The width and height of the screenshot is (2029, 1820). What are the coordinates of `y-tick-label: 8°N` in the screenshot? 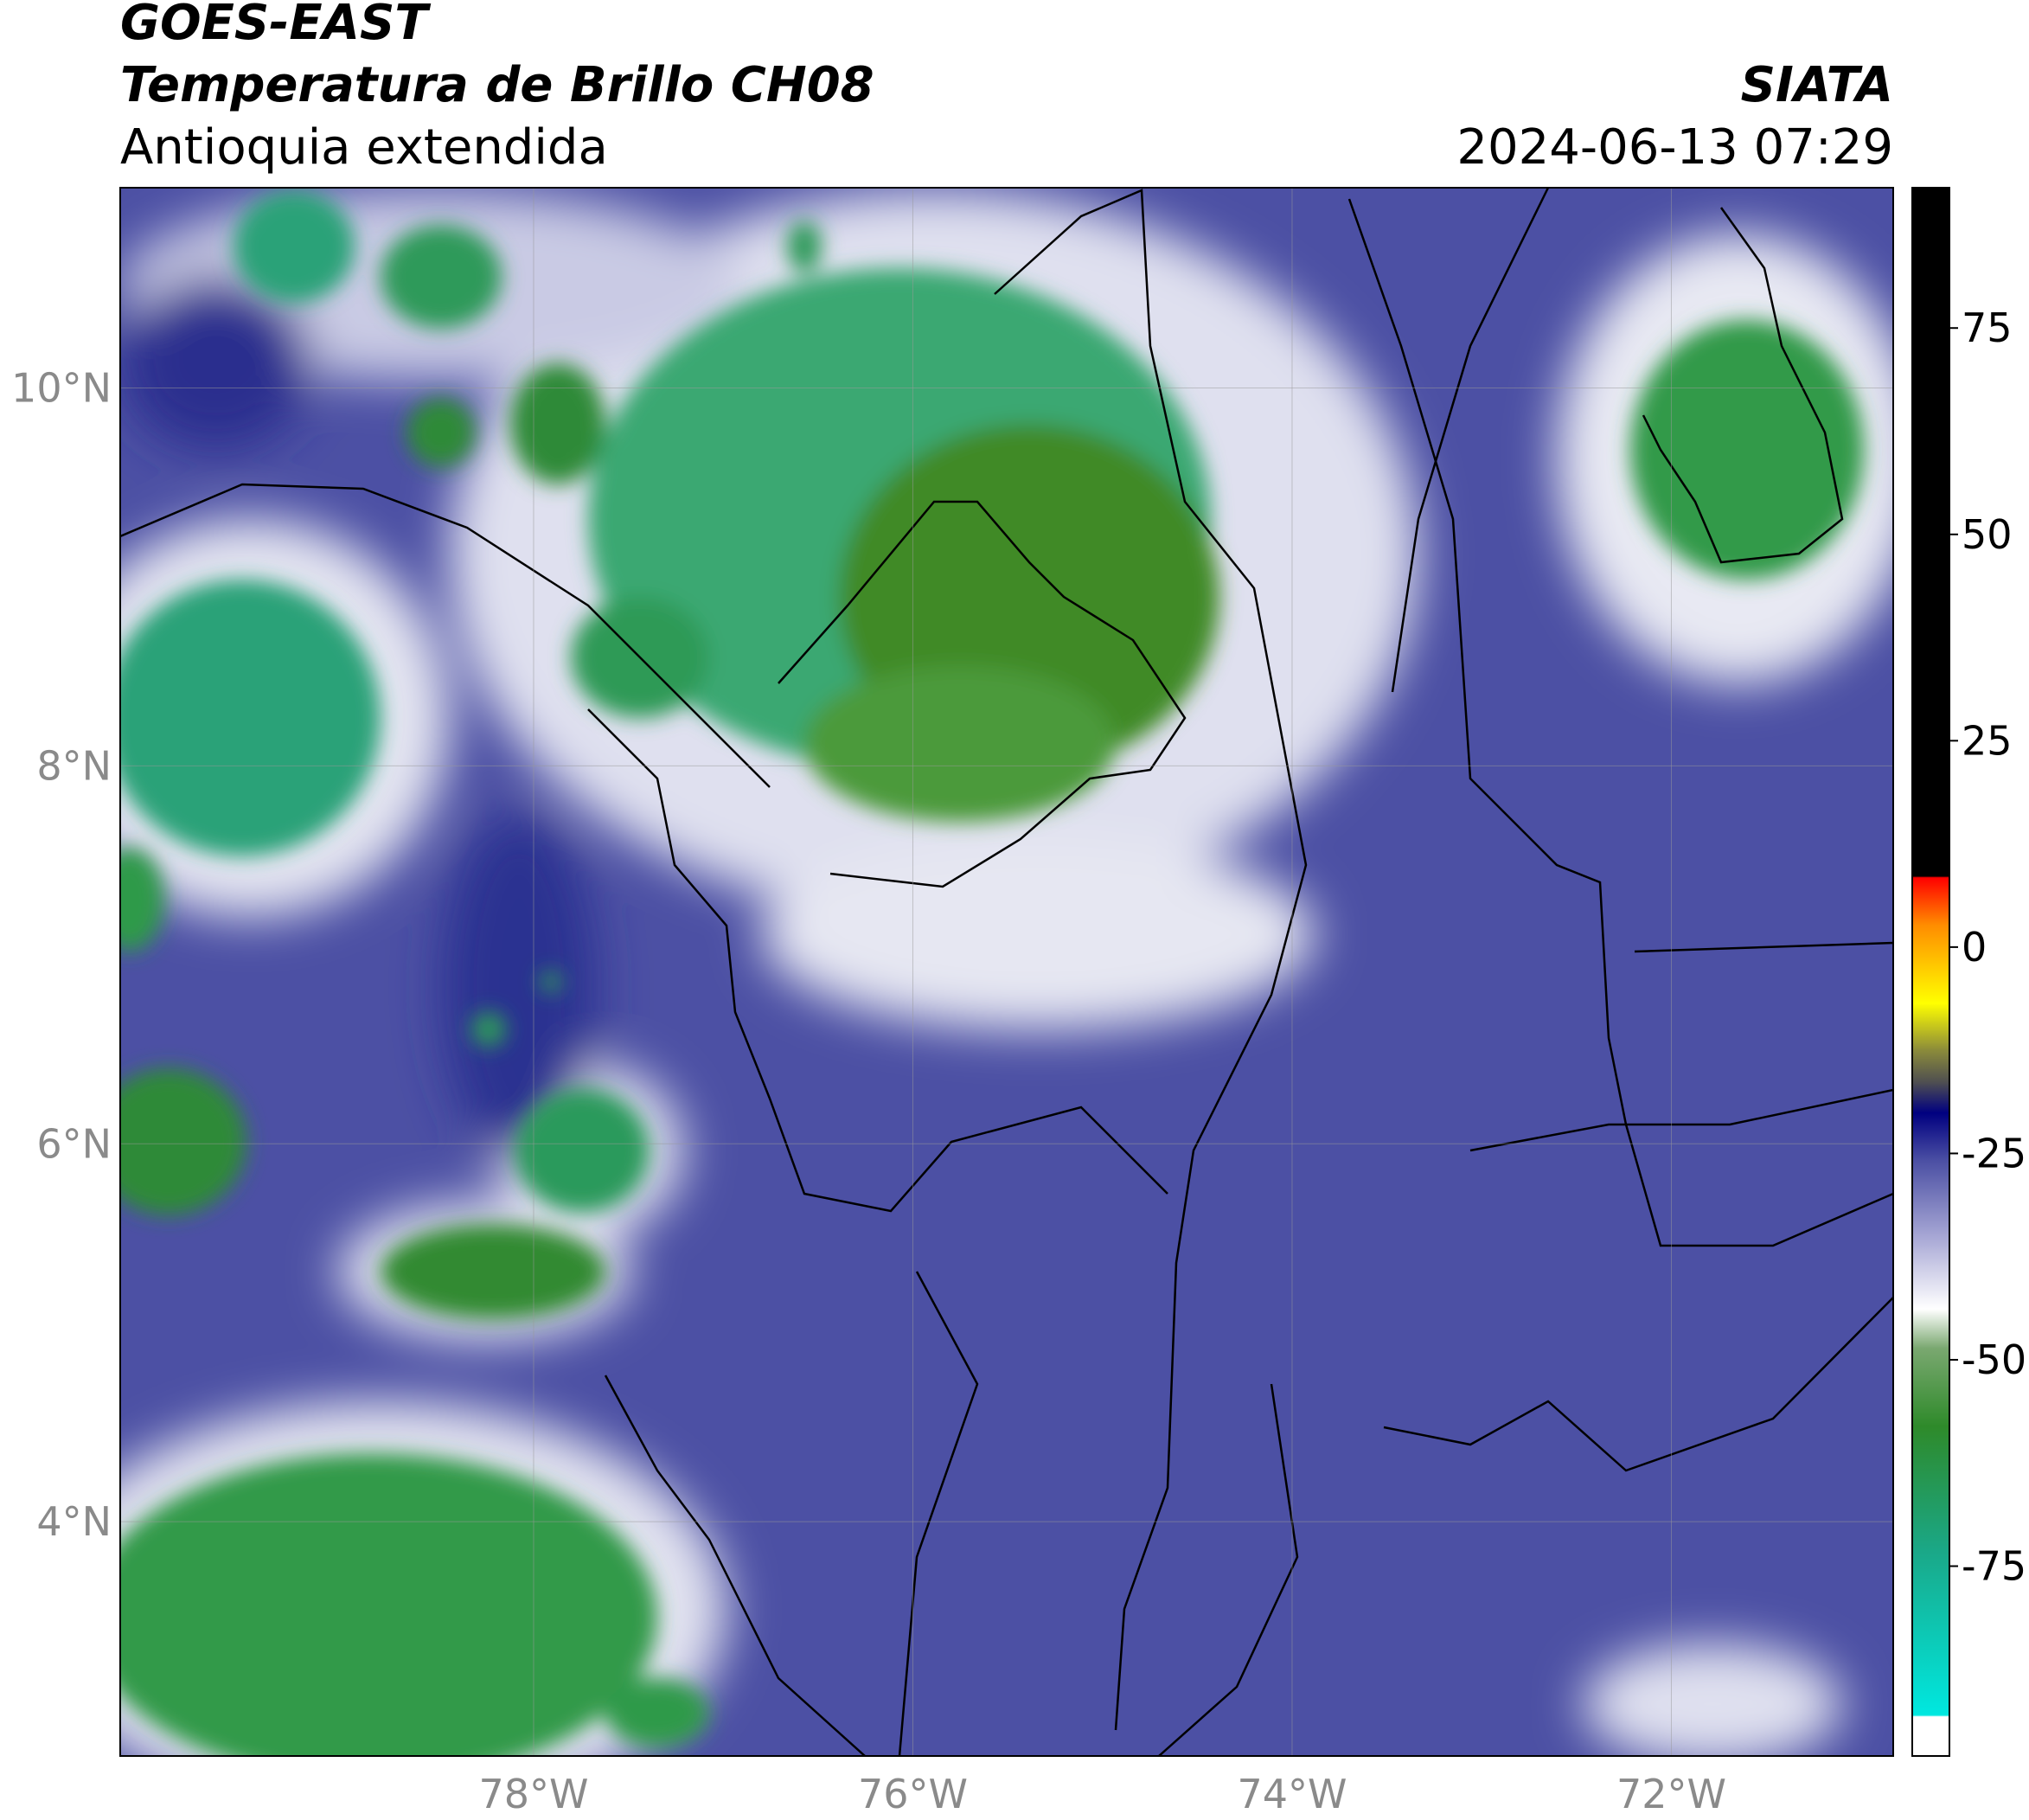 It's located at (74, 765).